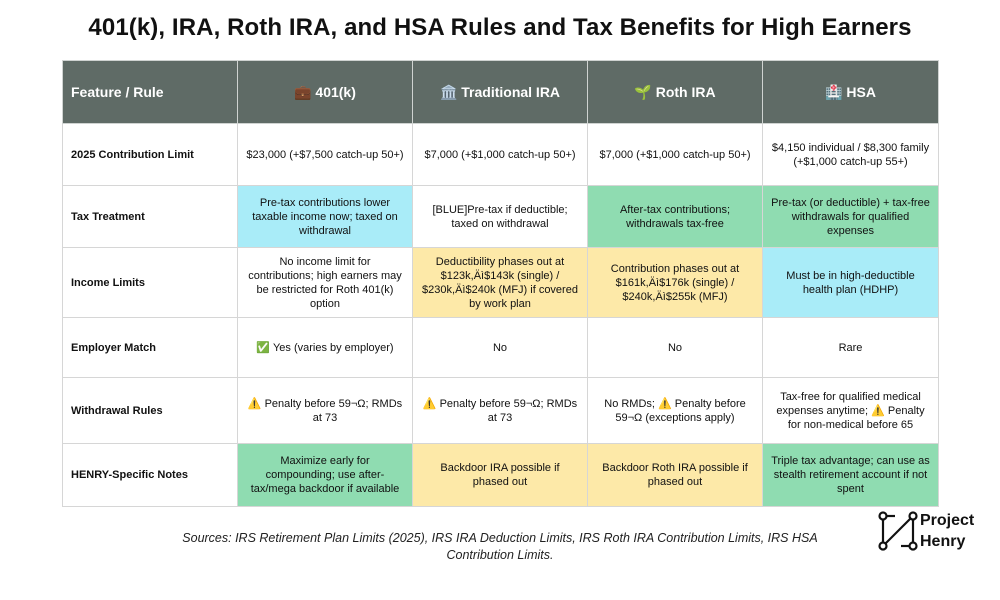 This screenshot has height=600, width=1000. Describe the element at coordinates (947, 531) in the screenshot. I see `logo-text: Project Henry` at that location.